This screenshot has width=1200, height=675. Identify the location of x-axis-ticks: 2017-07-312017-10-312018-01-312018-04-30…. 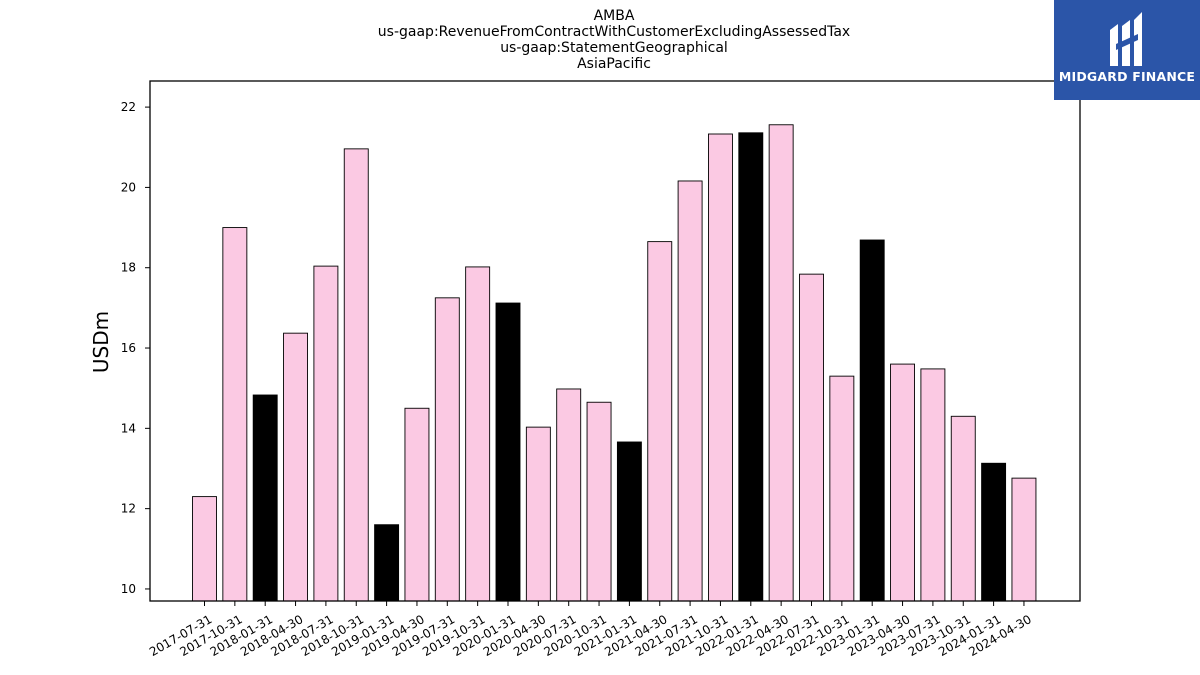
(590, 630).